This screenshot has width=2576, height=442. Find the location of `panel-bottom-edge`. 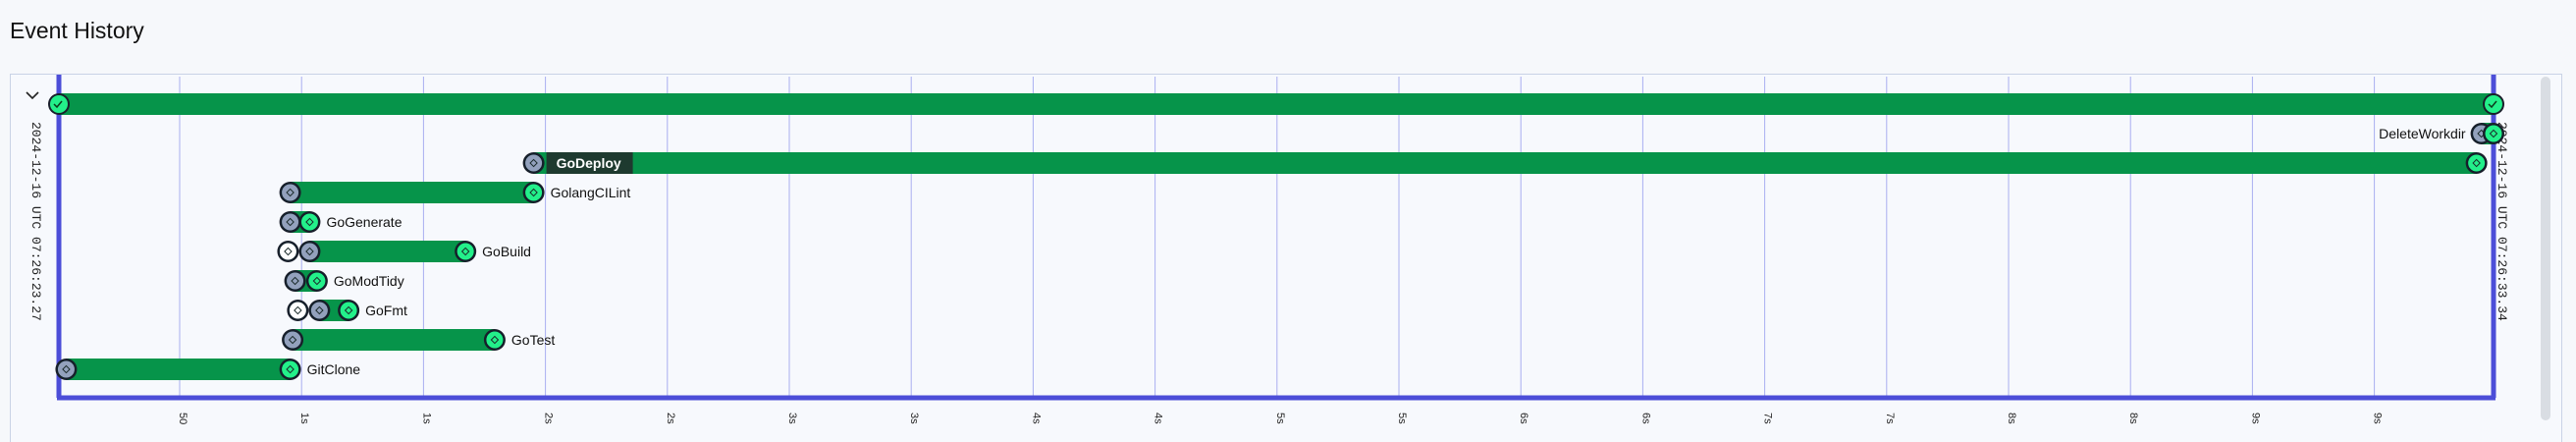

panel-bottom-edge is located at coordinates (1286, 435).